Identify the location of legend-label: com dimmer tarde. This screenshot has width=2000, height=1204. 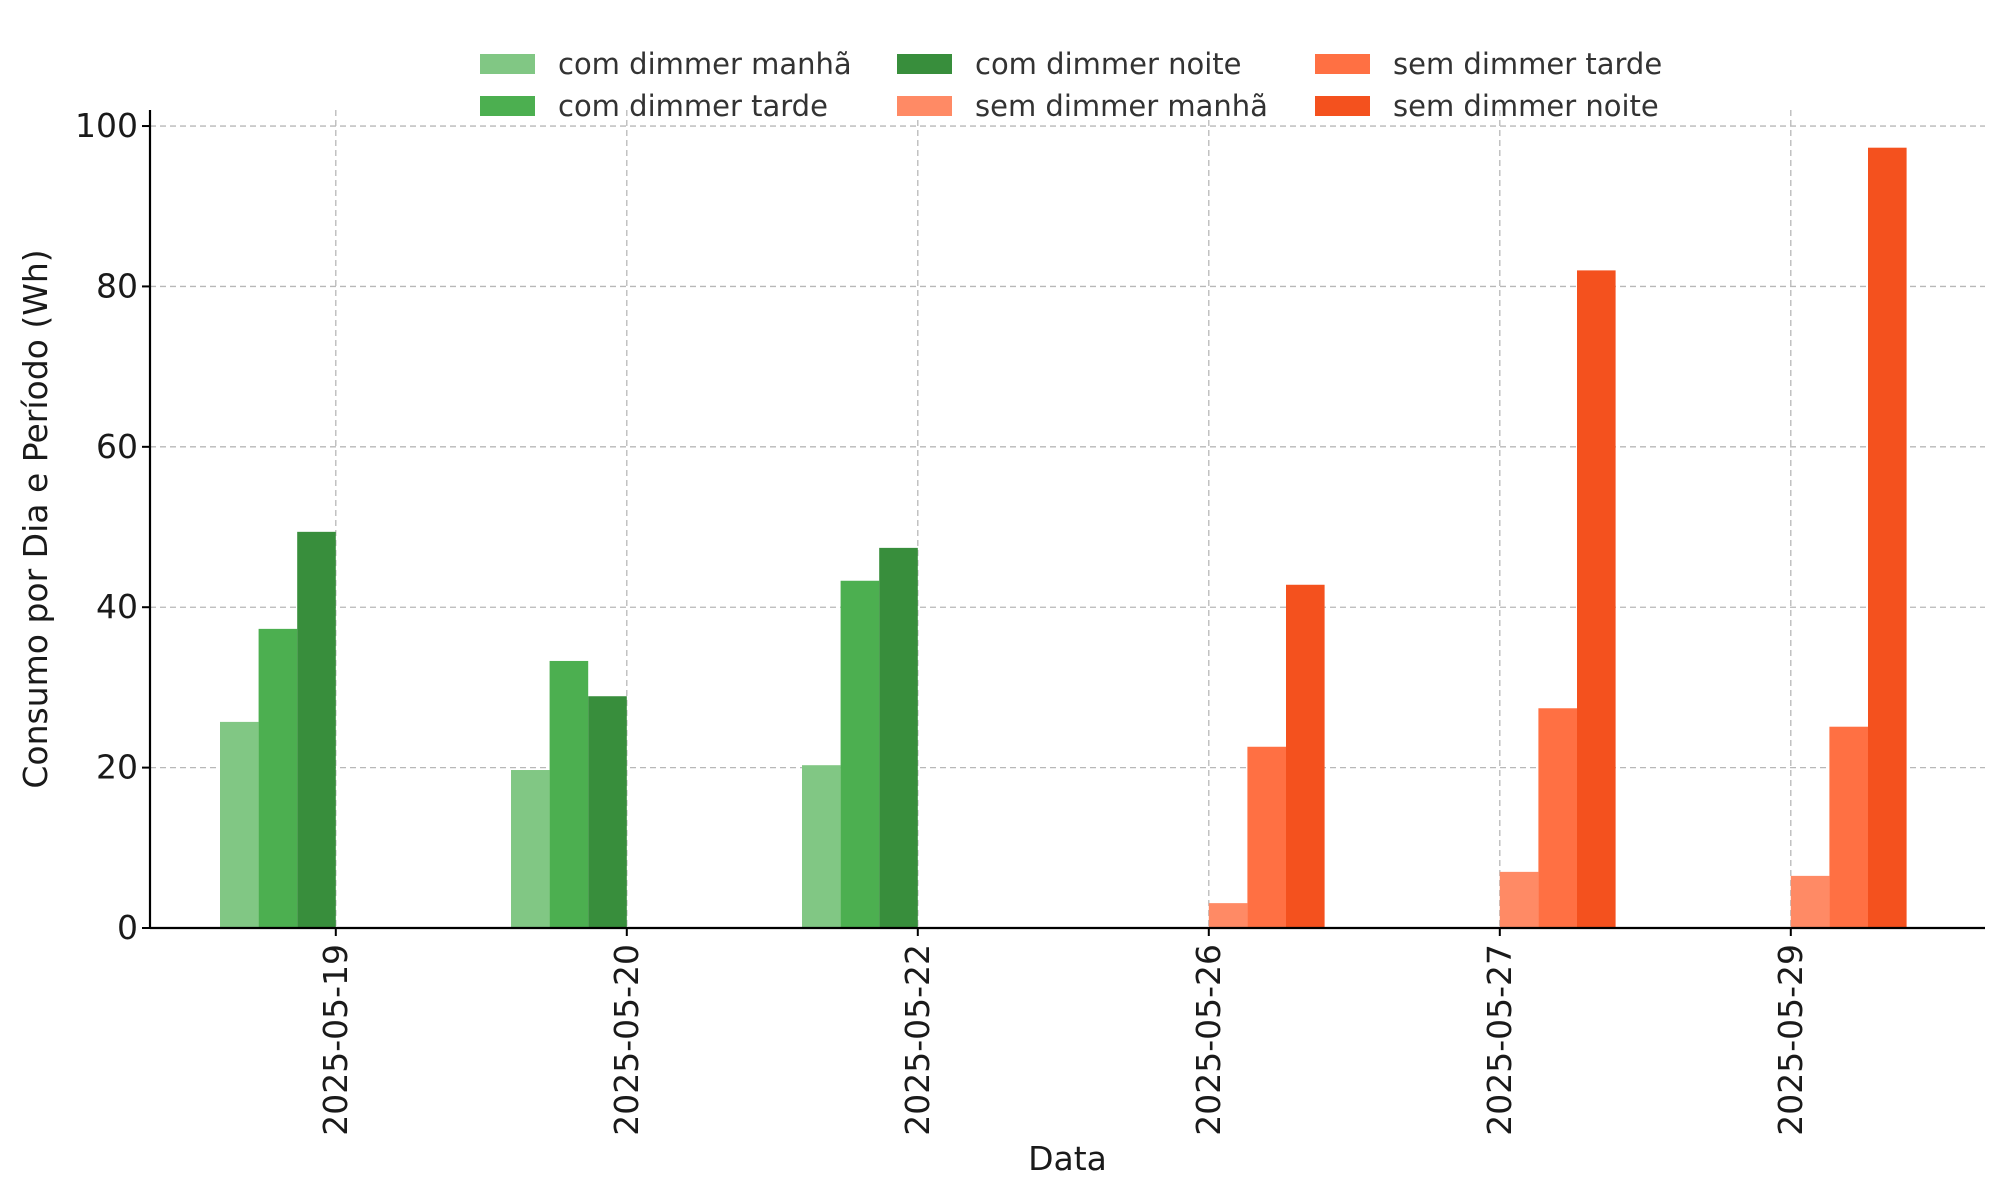
(693, 106).